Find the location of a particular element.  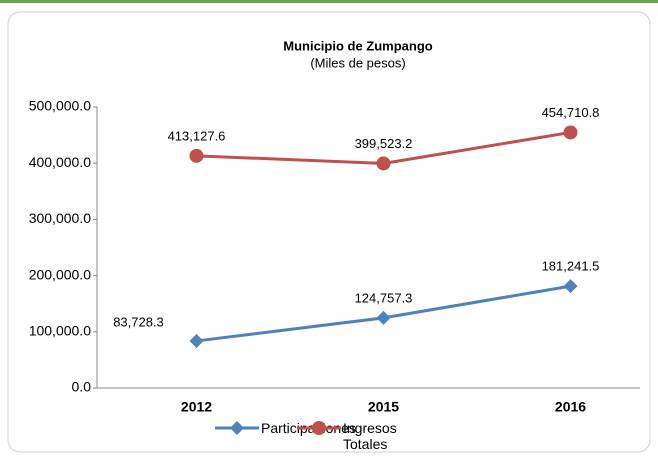

y-tick-label: 500,000.0 is located at coordinates (60, 106).